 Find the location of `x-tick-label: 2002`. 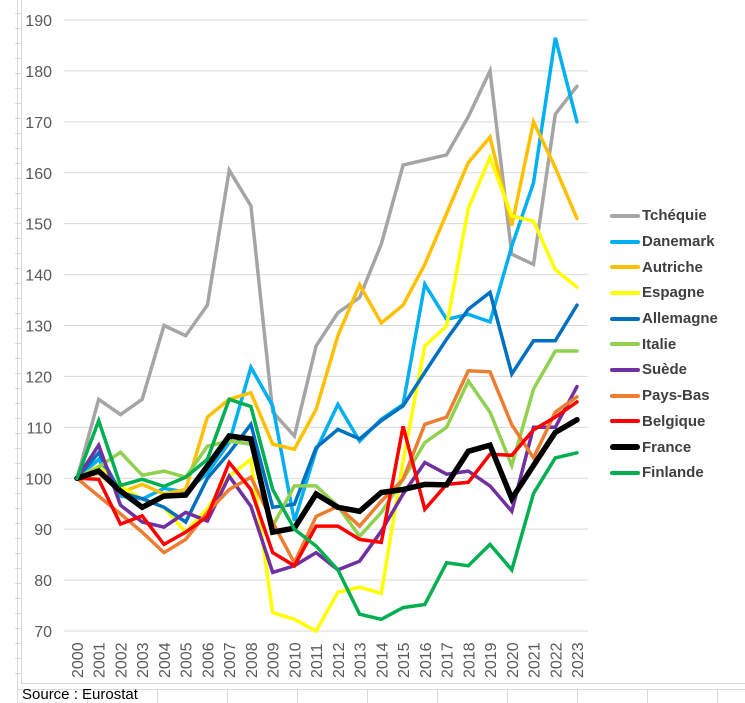

x-tick-label: 2002 is located at coordinates (121, 660).